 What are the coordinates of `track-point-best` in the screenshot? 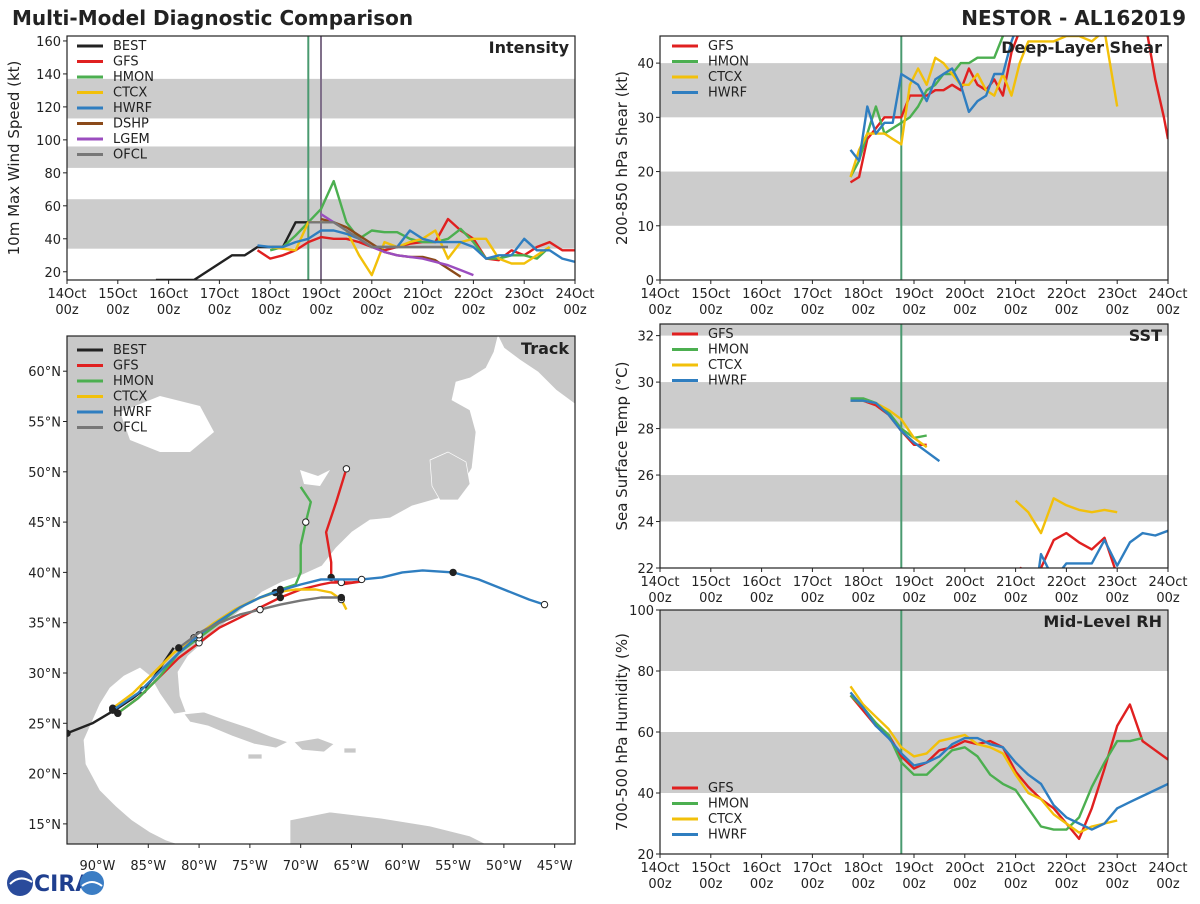 It's located at (69, 733).